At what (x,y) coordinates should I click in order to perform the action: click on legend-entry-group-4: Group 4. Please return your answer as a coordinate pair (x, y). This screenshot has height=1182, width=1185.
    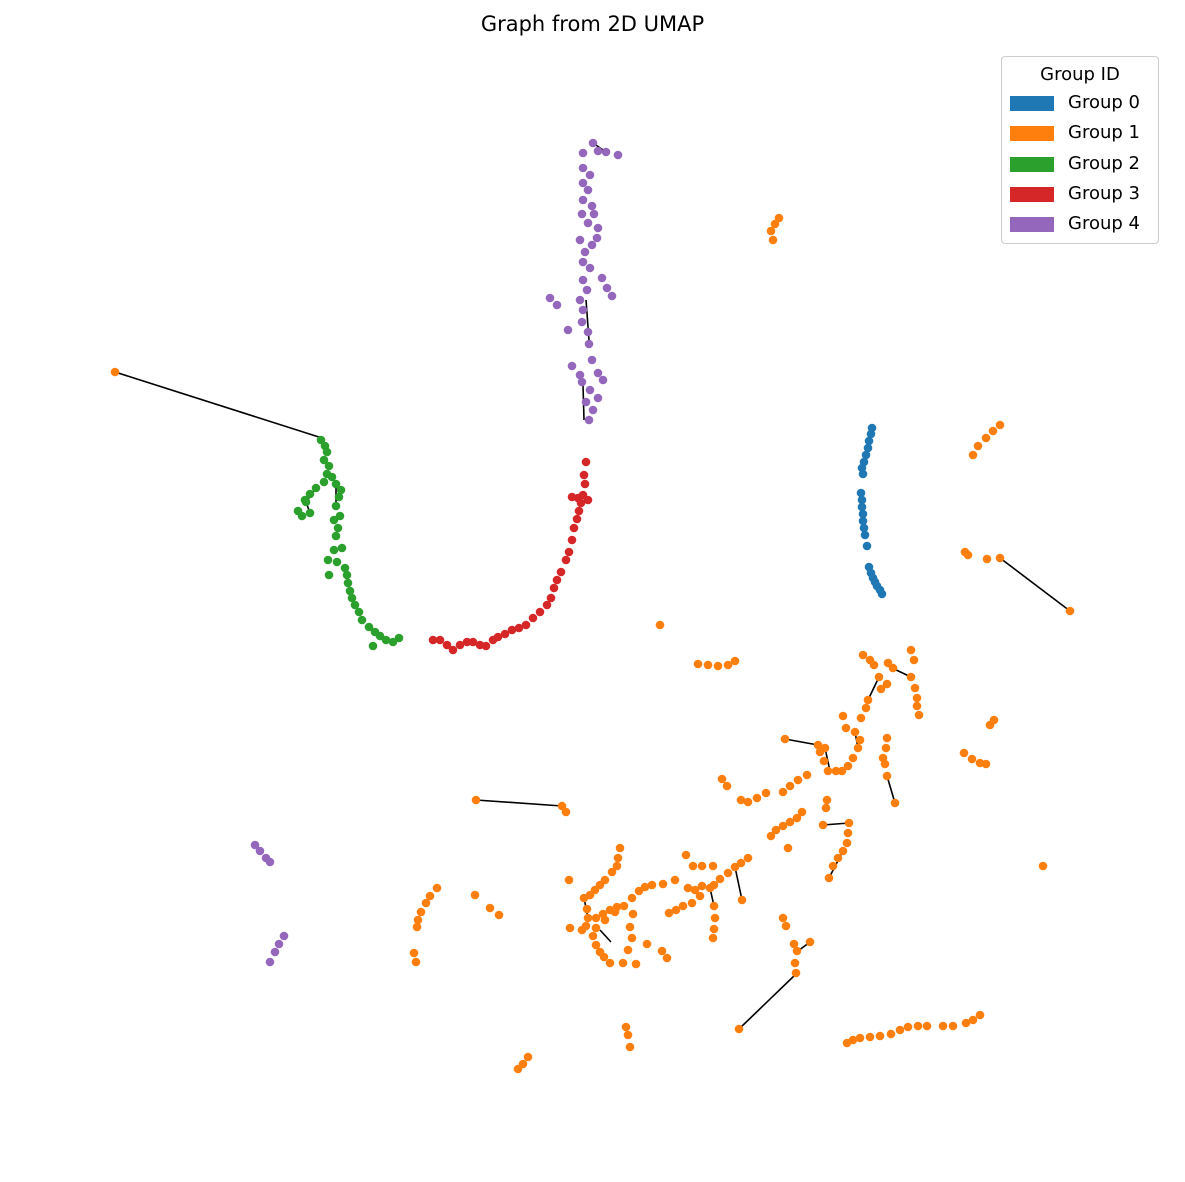
    Looking at the image, I should click on (1080, 224).